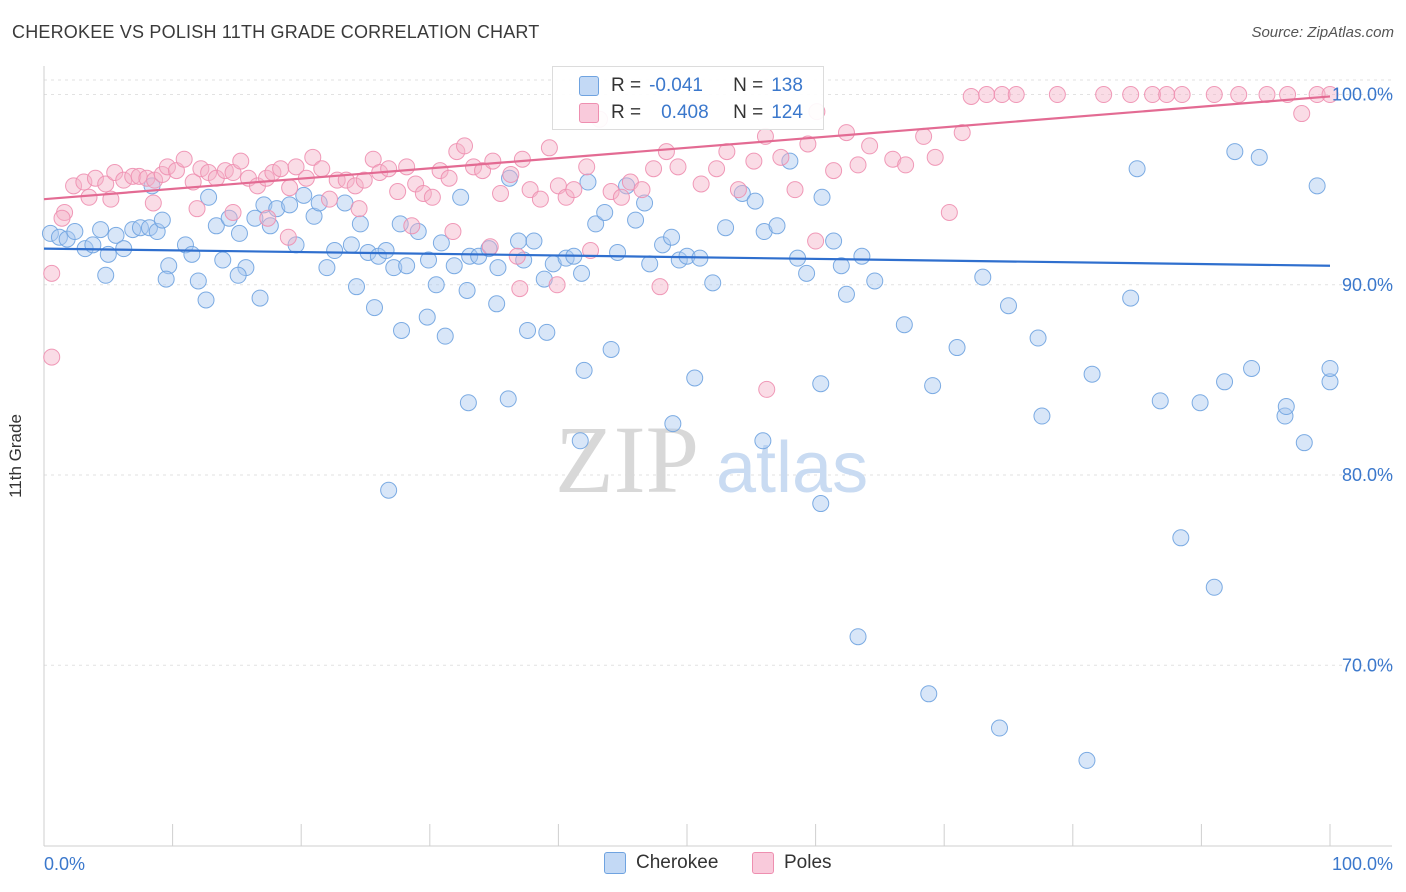  Describe the element at coordinates (1367, 285) in the screenshot. I see `y-tick-label-2: 90.0%` at that location.